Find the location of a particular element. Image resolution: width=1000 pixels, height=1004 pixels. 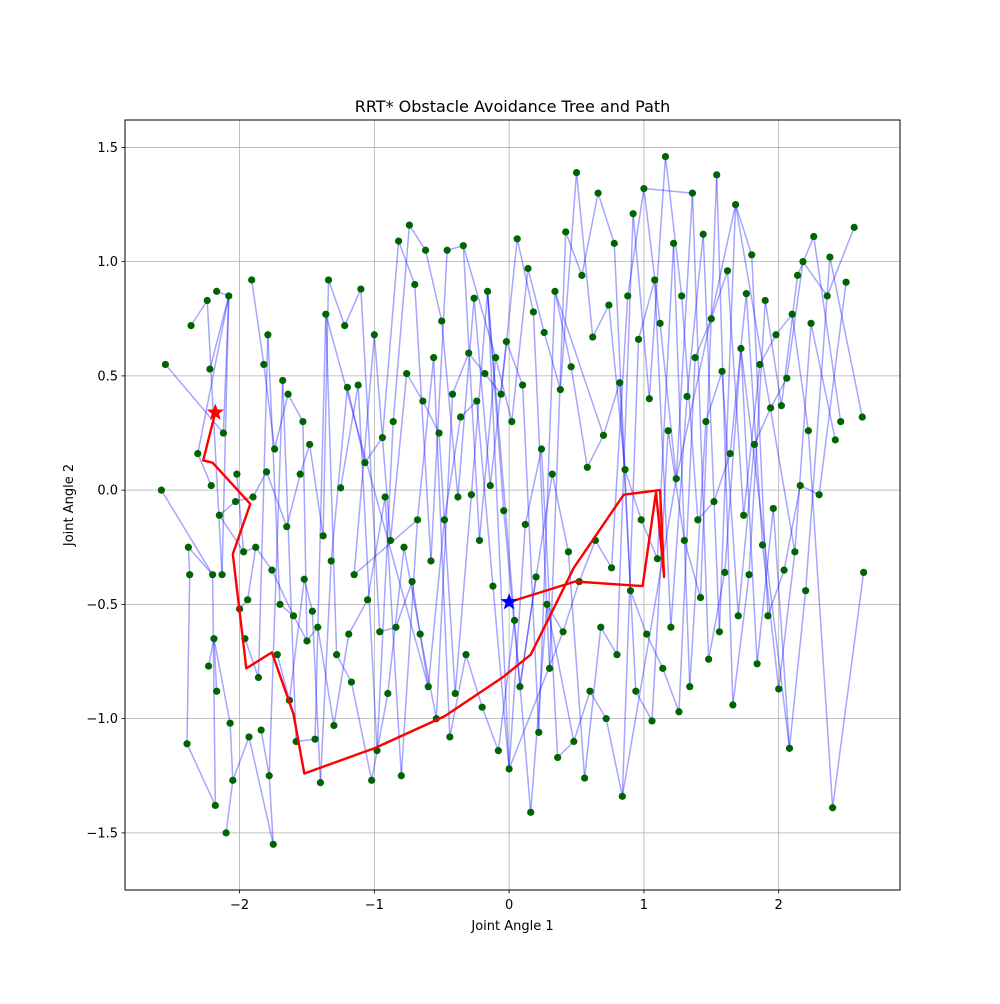

y-tick-label: 0.5 is located at coordinates (107, 376).